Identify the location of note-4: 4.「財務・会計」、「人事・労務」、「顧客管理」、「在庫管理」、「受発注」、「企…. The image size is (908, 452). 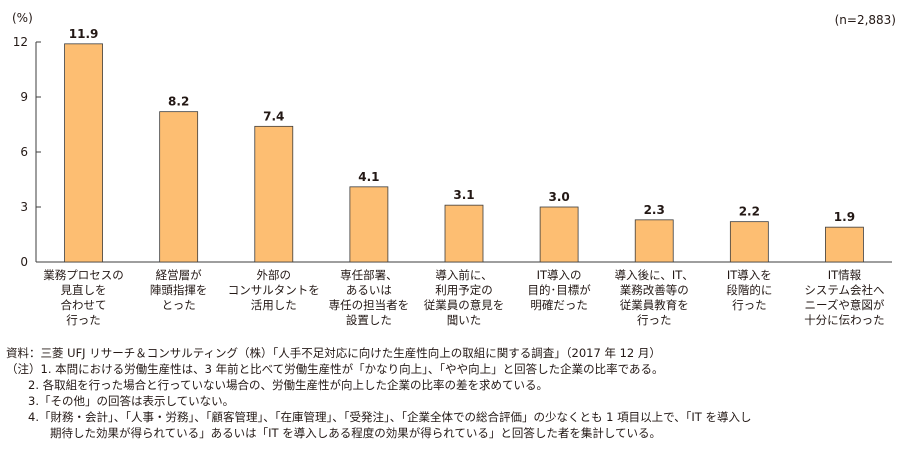
(390, 417).